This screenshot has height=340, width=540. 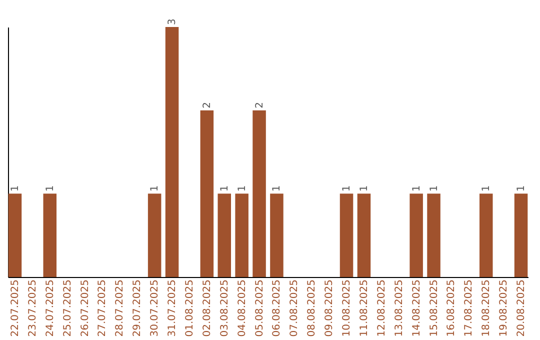 I want to click on x-tick-label: 18.08.2025, so click(x=486, y=308).